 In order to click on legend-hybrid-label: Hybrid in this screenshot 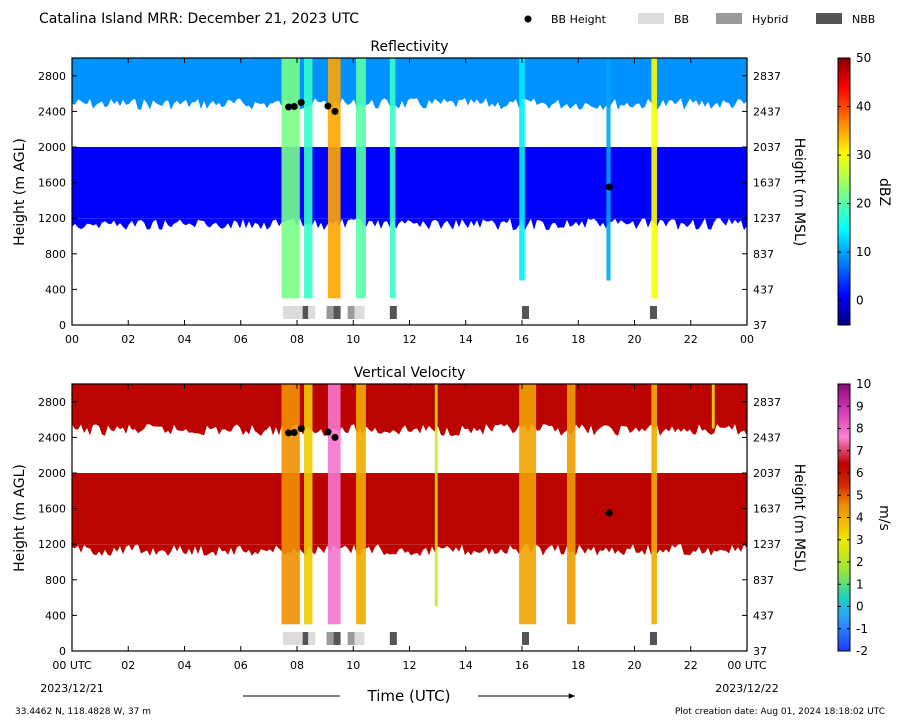, I will do `click(770, 19)`.